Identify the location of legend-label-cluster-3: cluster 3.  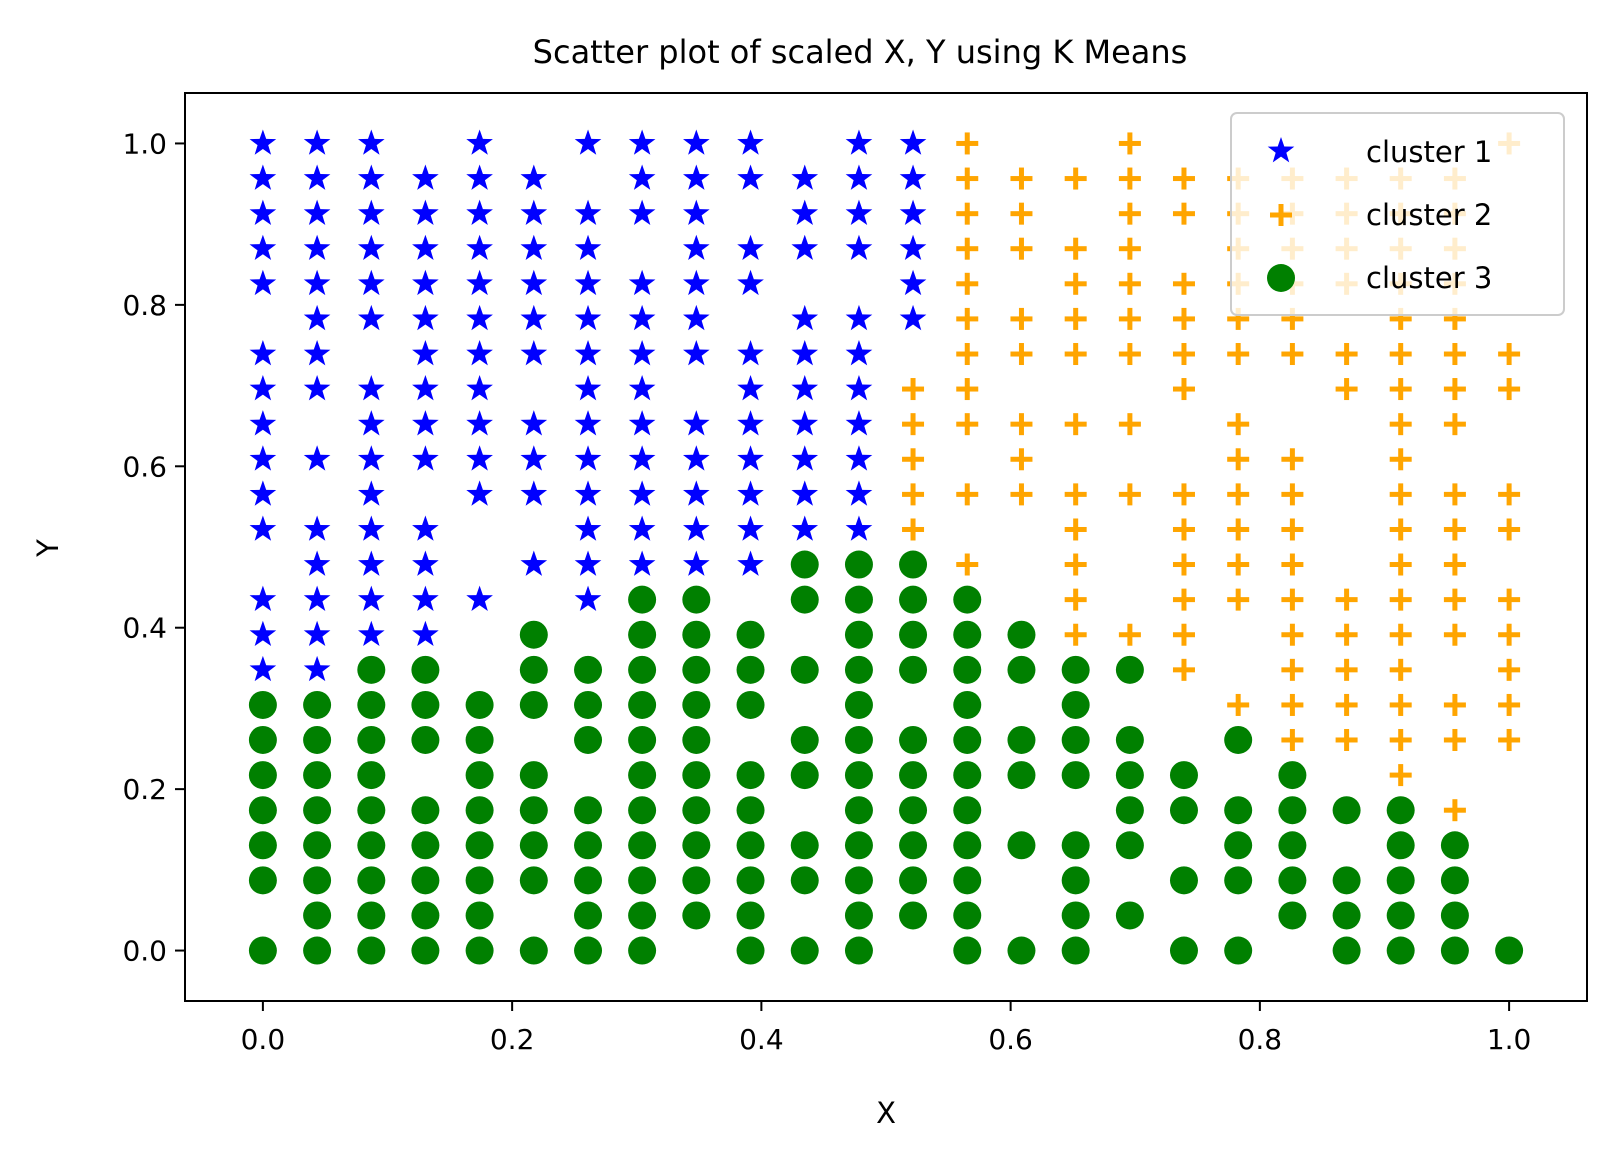
(1429, 278).